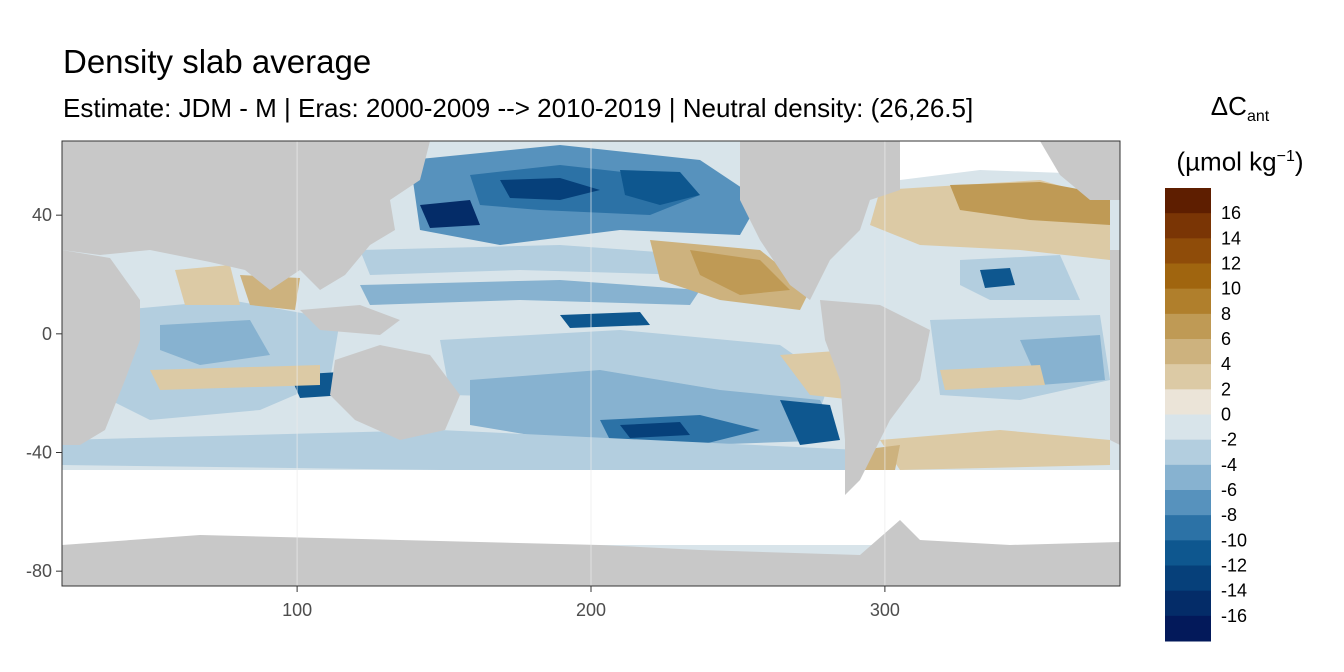 The image size is (1344, 672). Describe the element at coordinates (1226, 389) in the screenshot. I see `legend-label: 2` at that location.